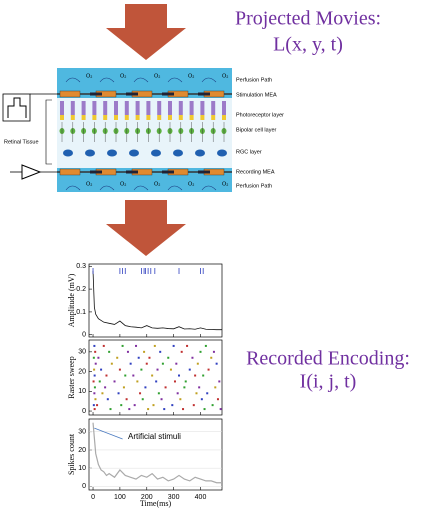  Describe the element at coordinates (71, 377) in the screenshot. I see `y-axis-label: Raster sweep` at that location.